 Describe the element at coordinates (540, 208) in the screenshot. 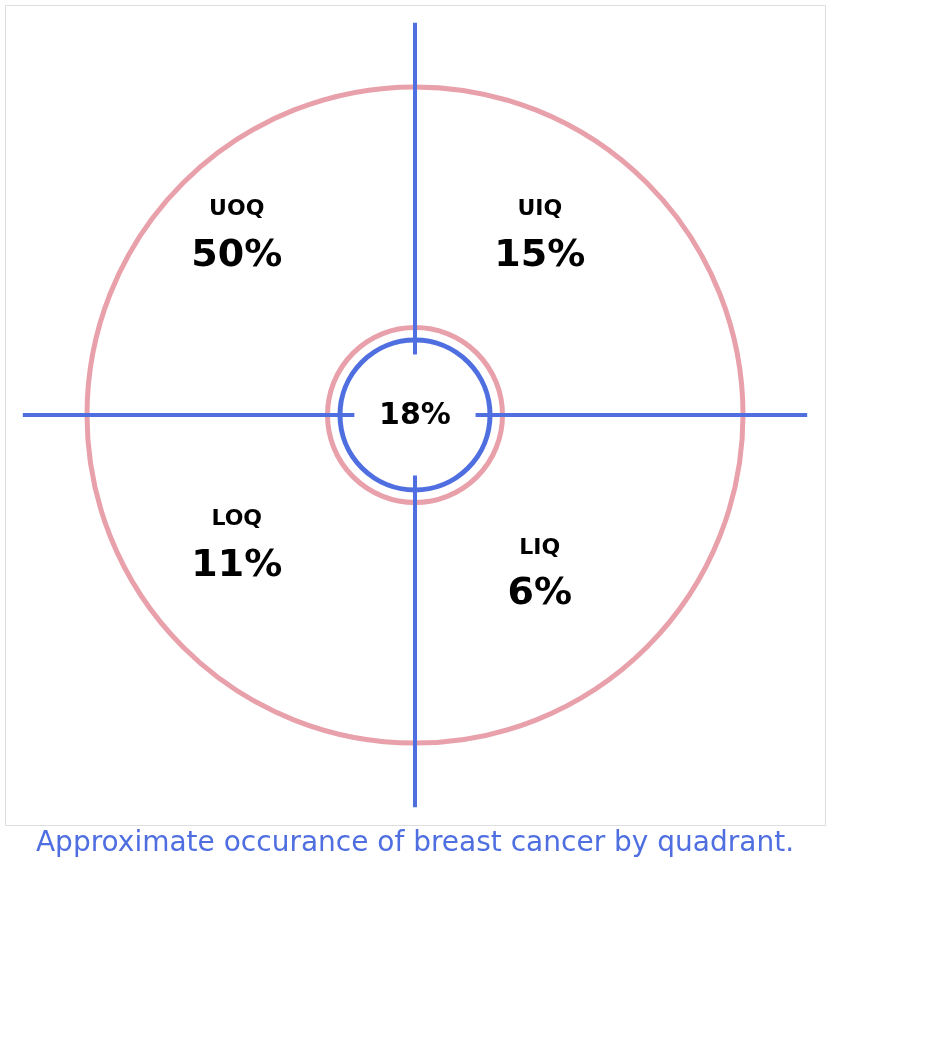

I see `category-label: UIQ` at that location.